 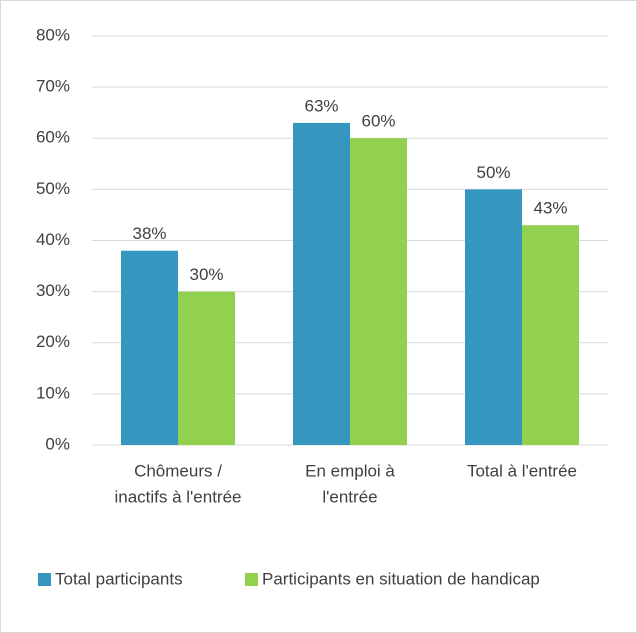 What do you see at coordinates (378, 121) in the screenshot?
I see `data-label: 60%` at bounding box center [378, 121].